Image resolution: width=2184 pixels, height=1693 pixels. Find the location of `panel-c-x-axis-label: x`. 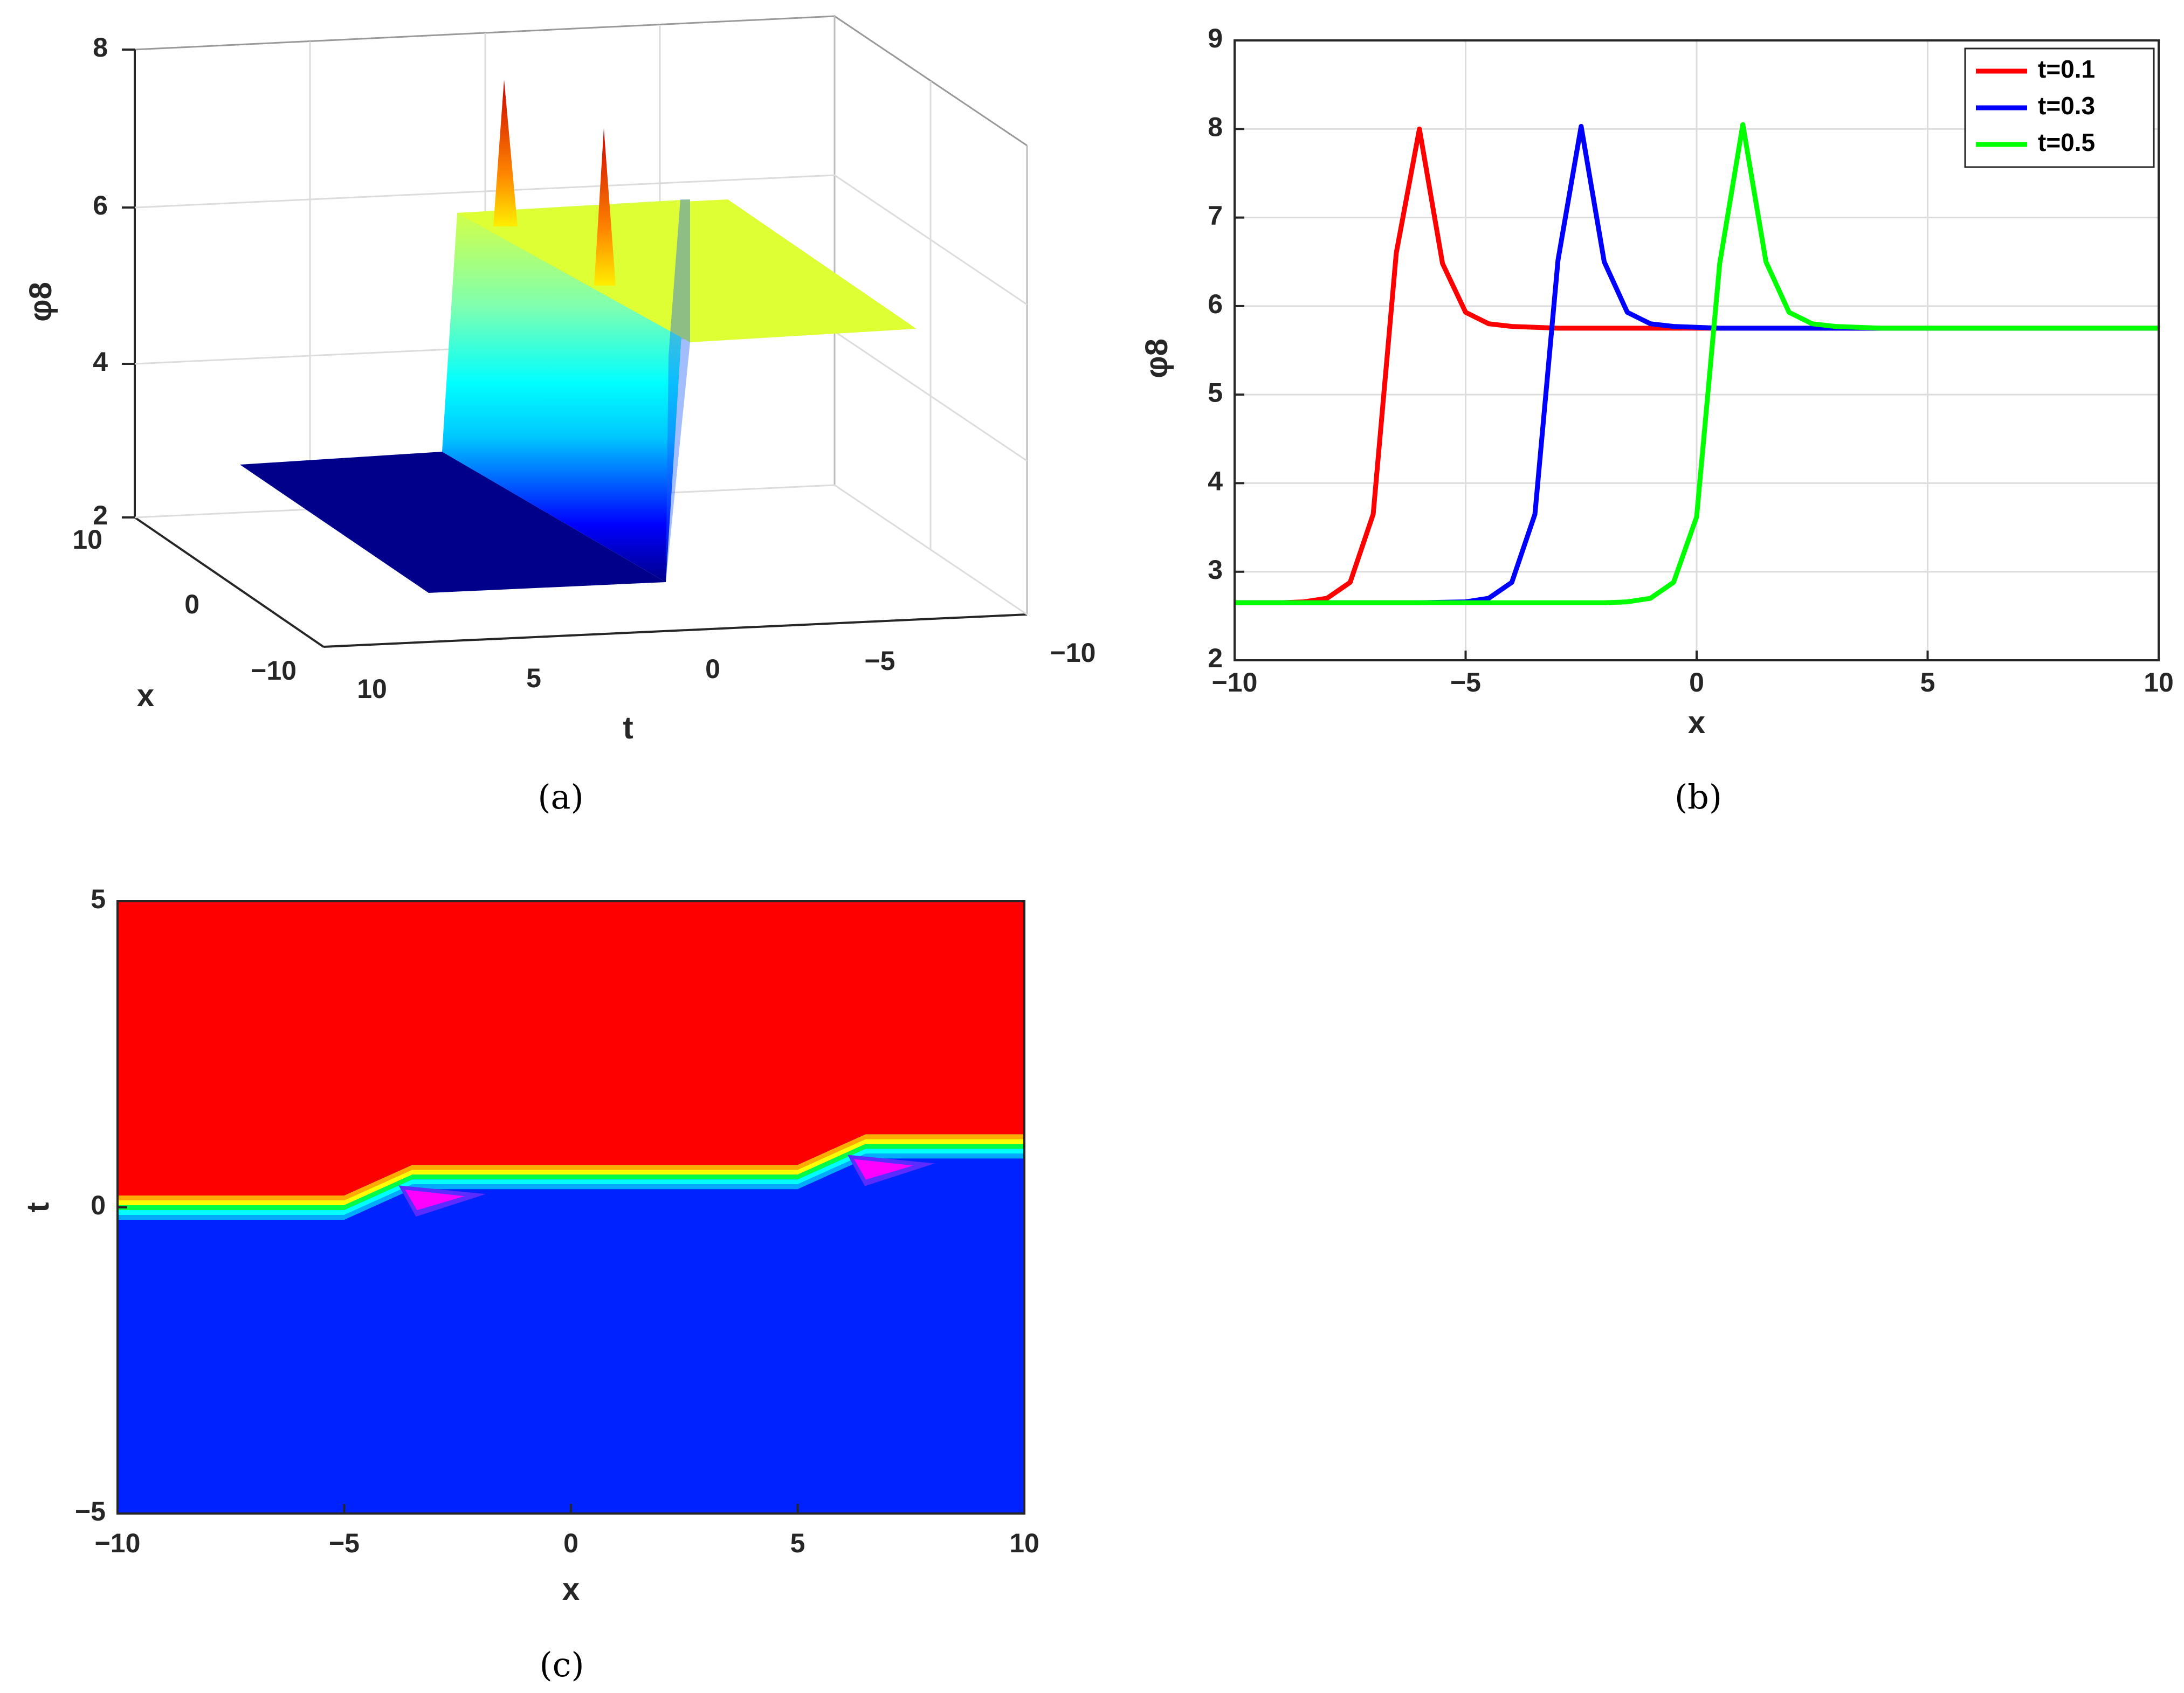

panel-c-x-axis-label: x is located at coordinates (571, 1589).